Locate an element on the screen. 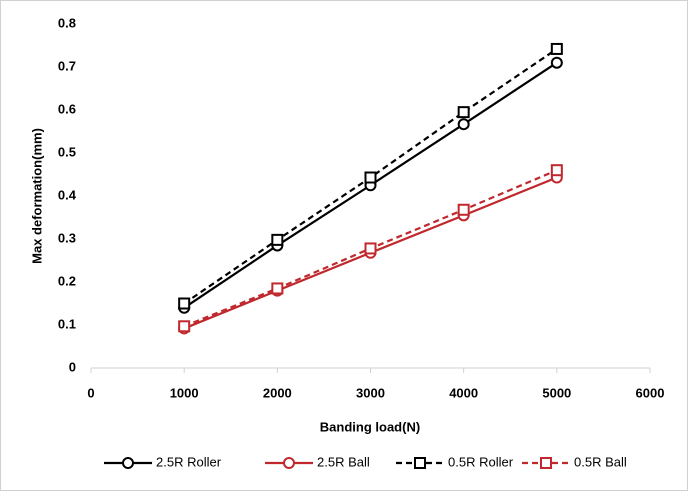 The width and height of the screenshot is (688, 491). legend-label: 2.5R Roller is located at coordinates (189, 461).